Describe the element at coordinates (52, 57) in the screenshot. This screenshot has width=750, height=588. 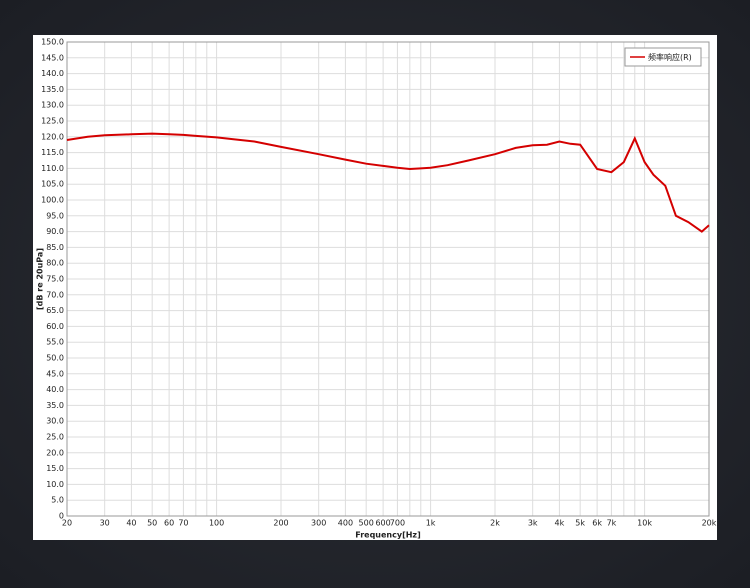
I see `y-tick-label: 145.0` at that location.